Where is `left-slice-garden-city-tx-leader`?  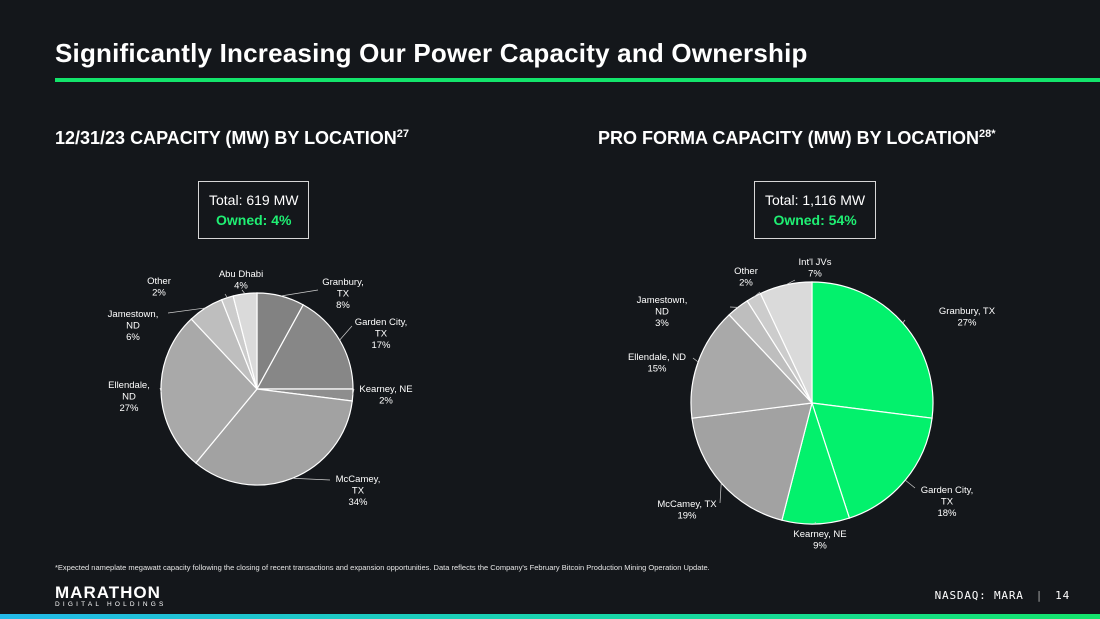
left-slice-garden-city-tx-leader is located at coordinates (346, 333).